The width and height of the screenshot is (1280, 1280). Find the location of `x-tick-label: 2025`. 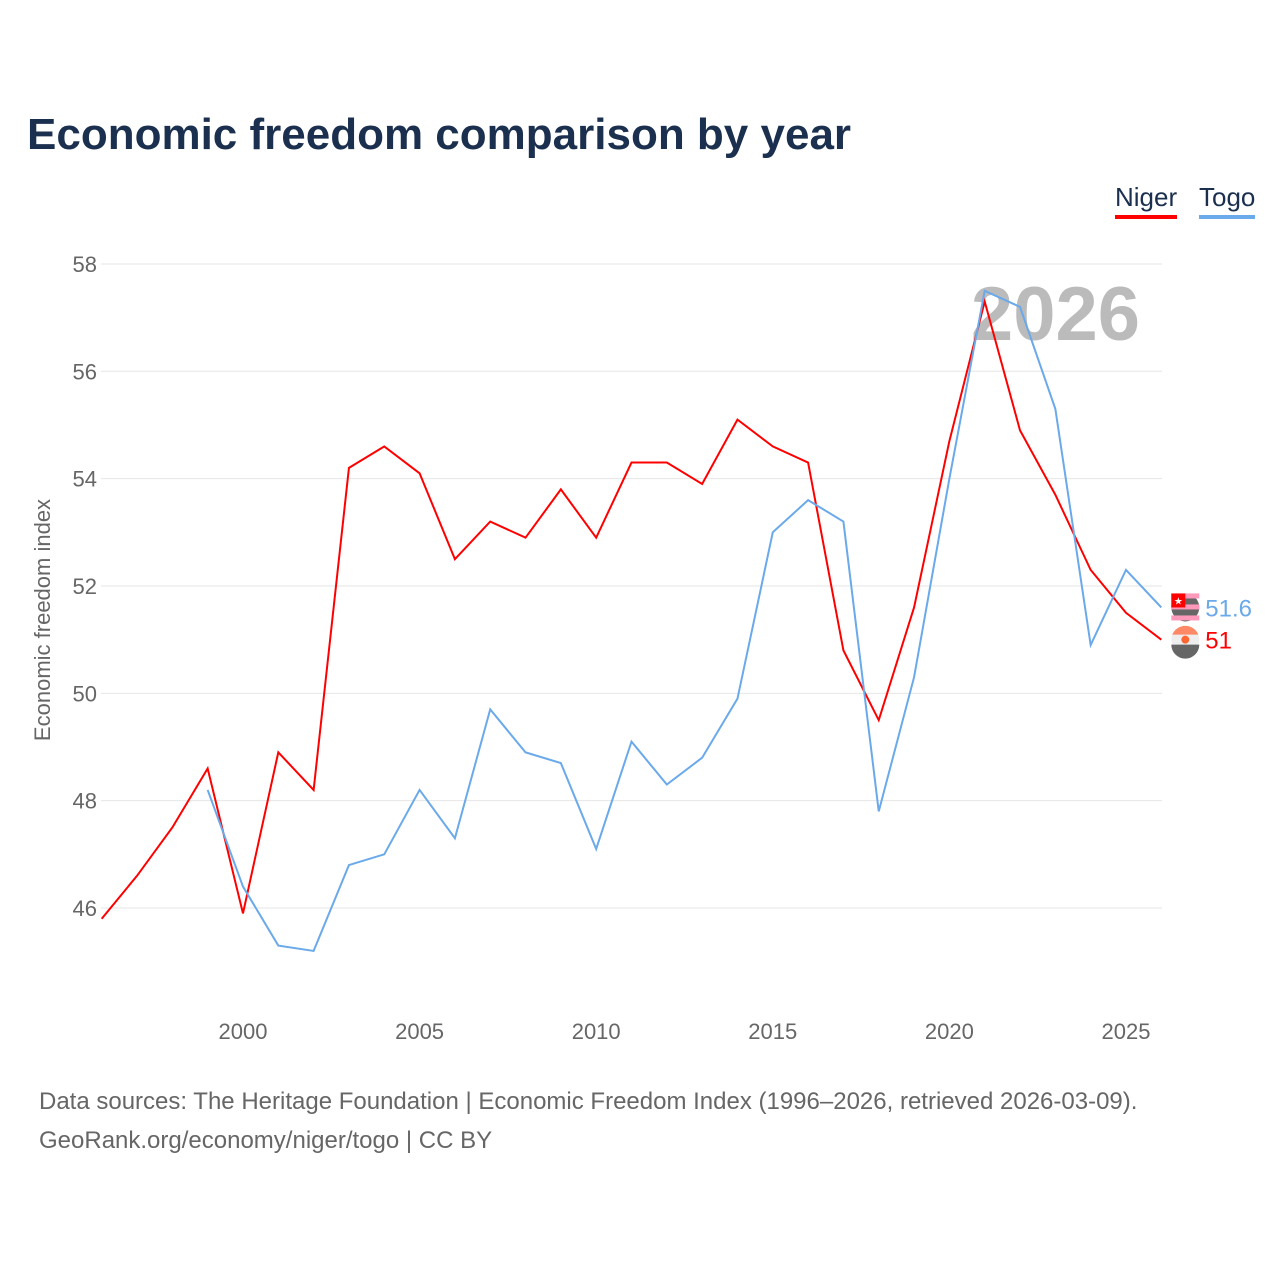

x-tick-label: 2025 is located at coordinates (1126, 1031).